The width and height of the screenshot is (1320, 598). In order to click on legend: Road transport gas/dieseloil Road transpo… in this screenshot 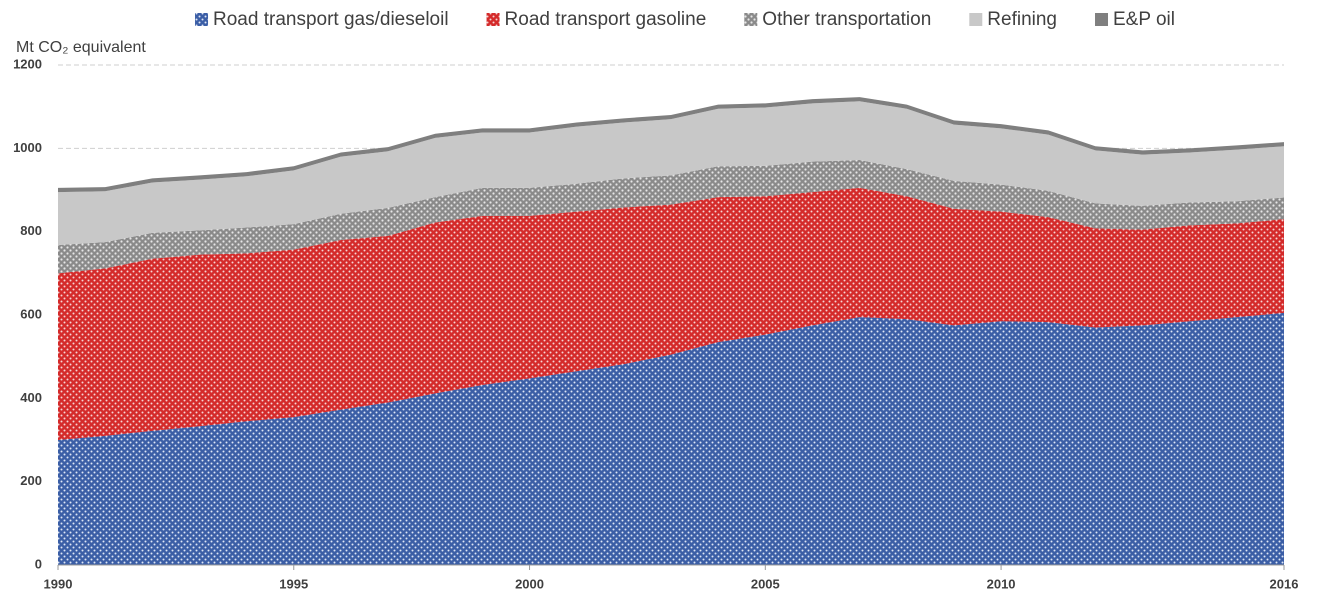, I will do `click(685, 19)`.